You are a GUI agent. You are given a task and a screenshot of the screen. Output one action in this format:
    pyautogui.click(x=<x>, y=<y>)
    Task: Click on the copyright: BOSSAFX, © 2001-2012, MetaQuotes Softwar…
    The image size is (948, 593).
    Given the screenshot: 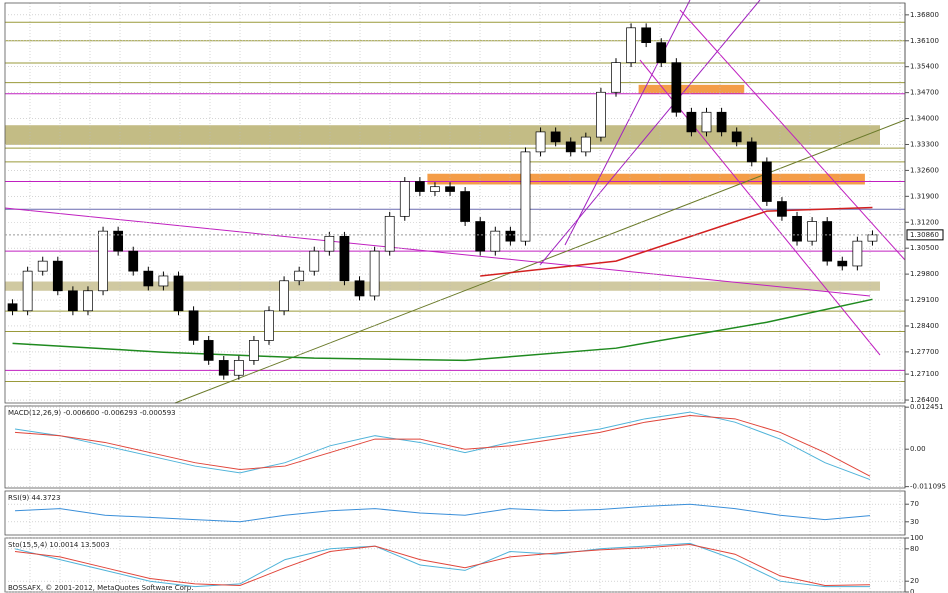 What is the action you would take?
    pyautogui.click(x=100, y=588)
    